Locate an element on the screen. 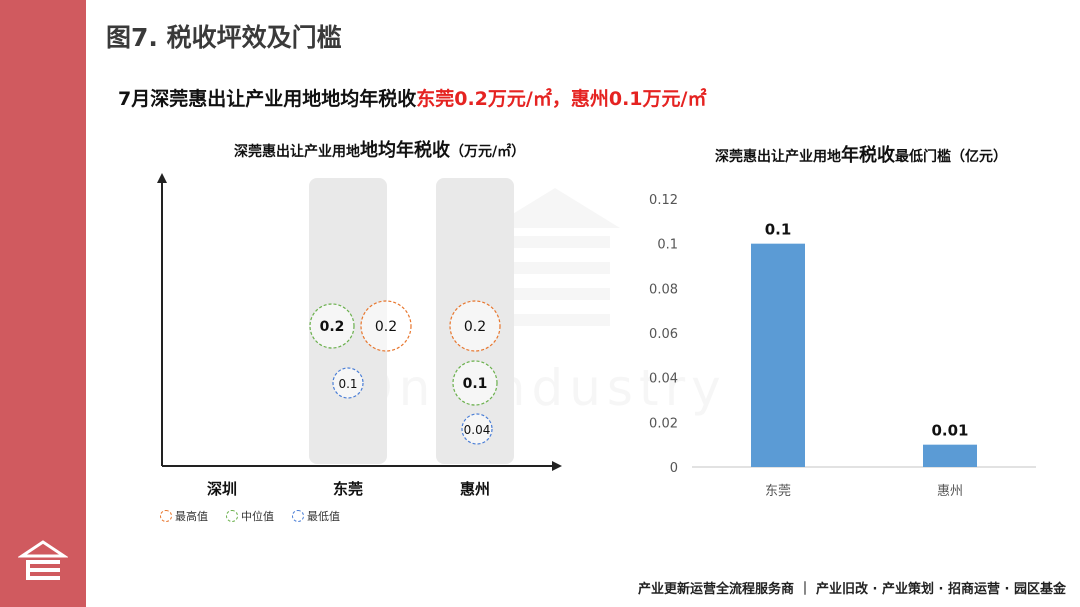 This screenshot has width=1080, height=607. bar-value-label: 0.1 is located at coordinates (778, 230).